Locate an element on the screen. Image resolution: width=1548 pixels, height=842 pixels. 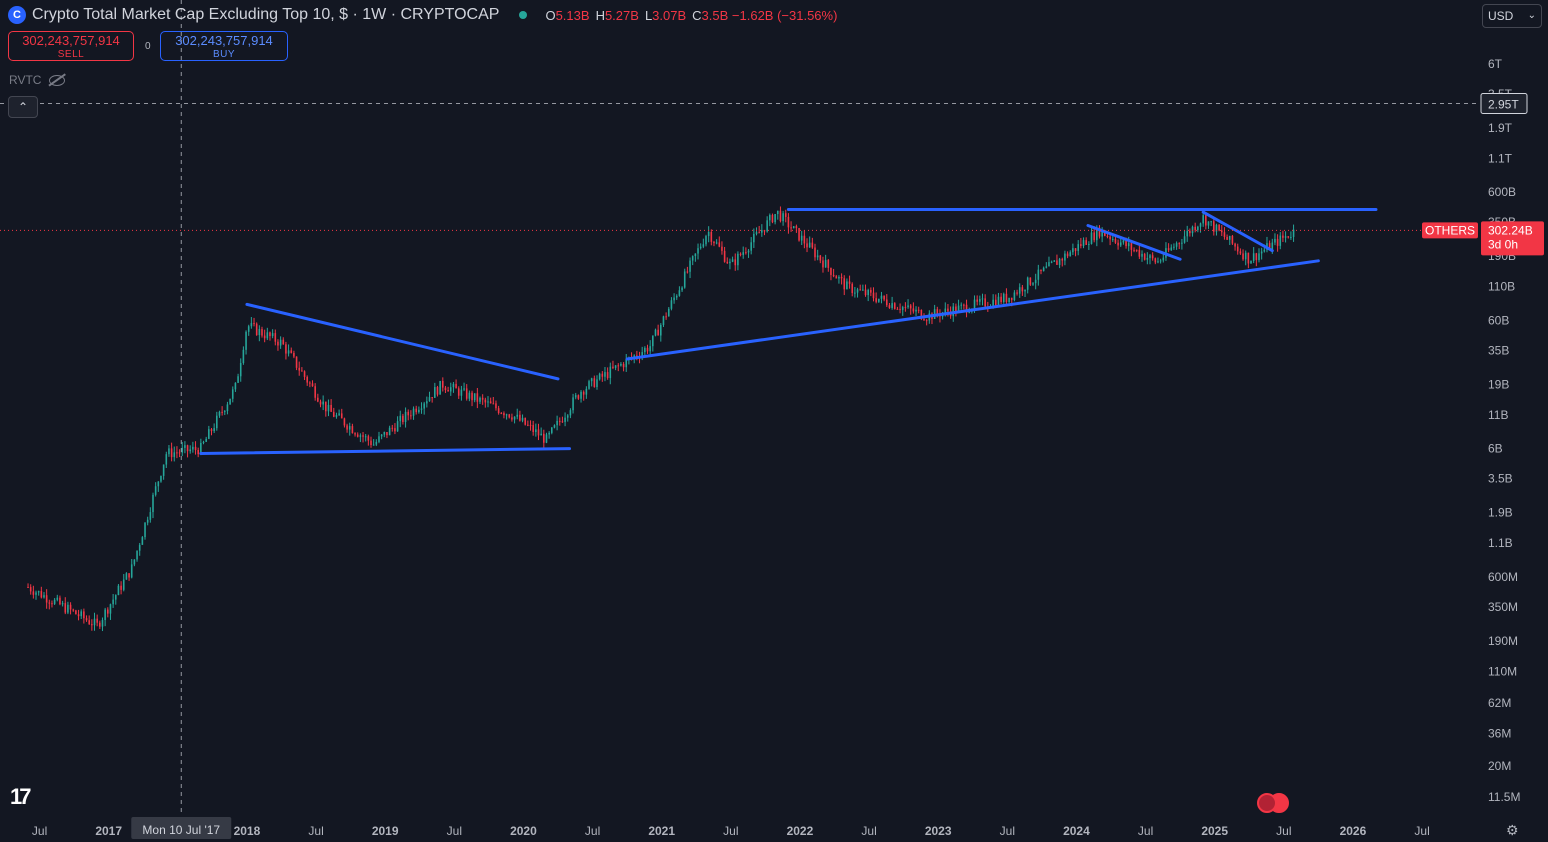
hidden-eye-icon is located at coordinates (57, 80).